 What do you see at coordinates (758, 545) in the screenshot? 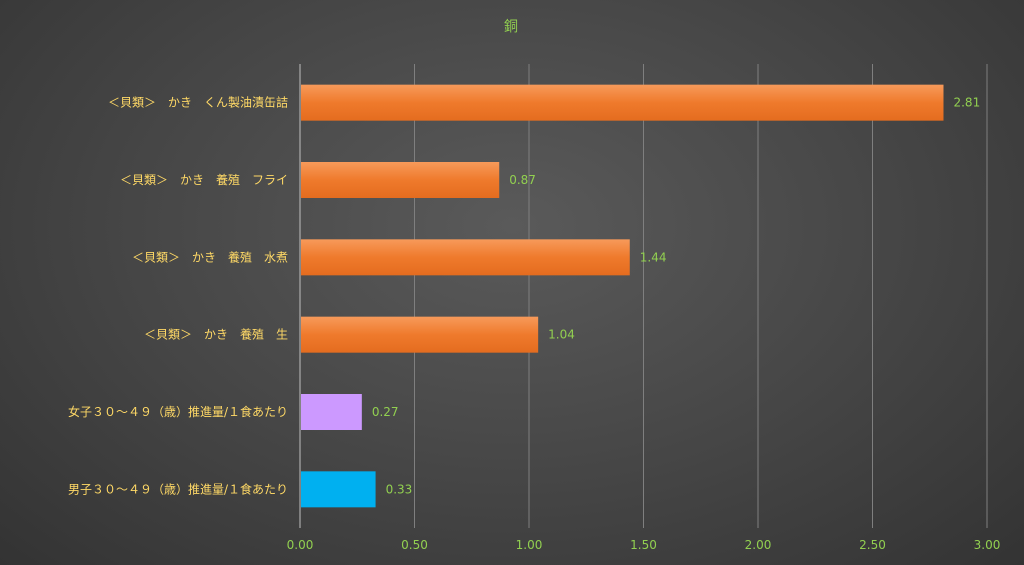
I see `x-tick-label: 2.00` at bounding box center [758, 545].